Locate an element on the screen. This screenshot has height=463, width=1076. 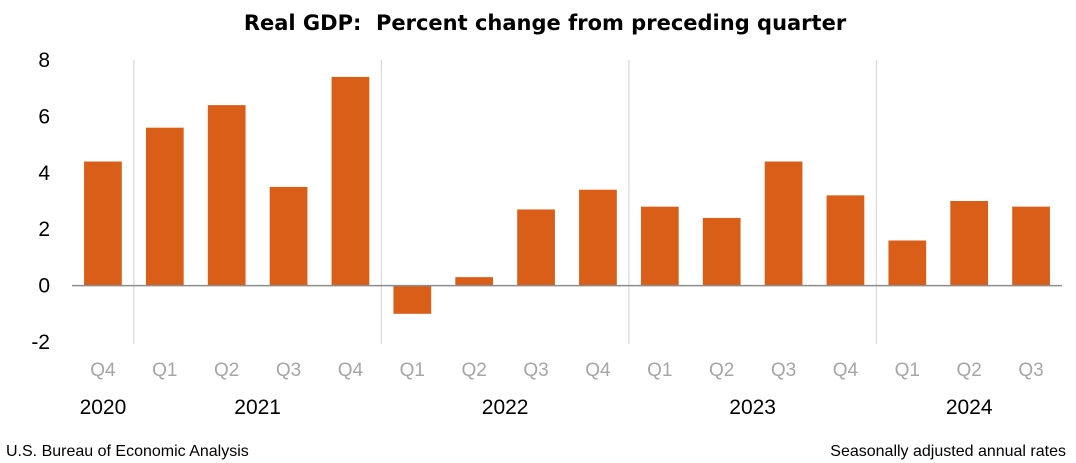
source-note: U.S. Bureau of Economic Analysis is located at coordinates (127, 451).